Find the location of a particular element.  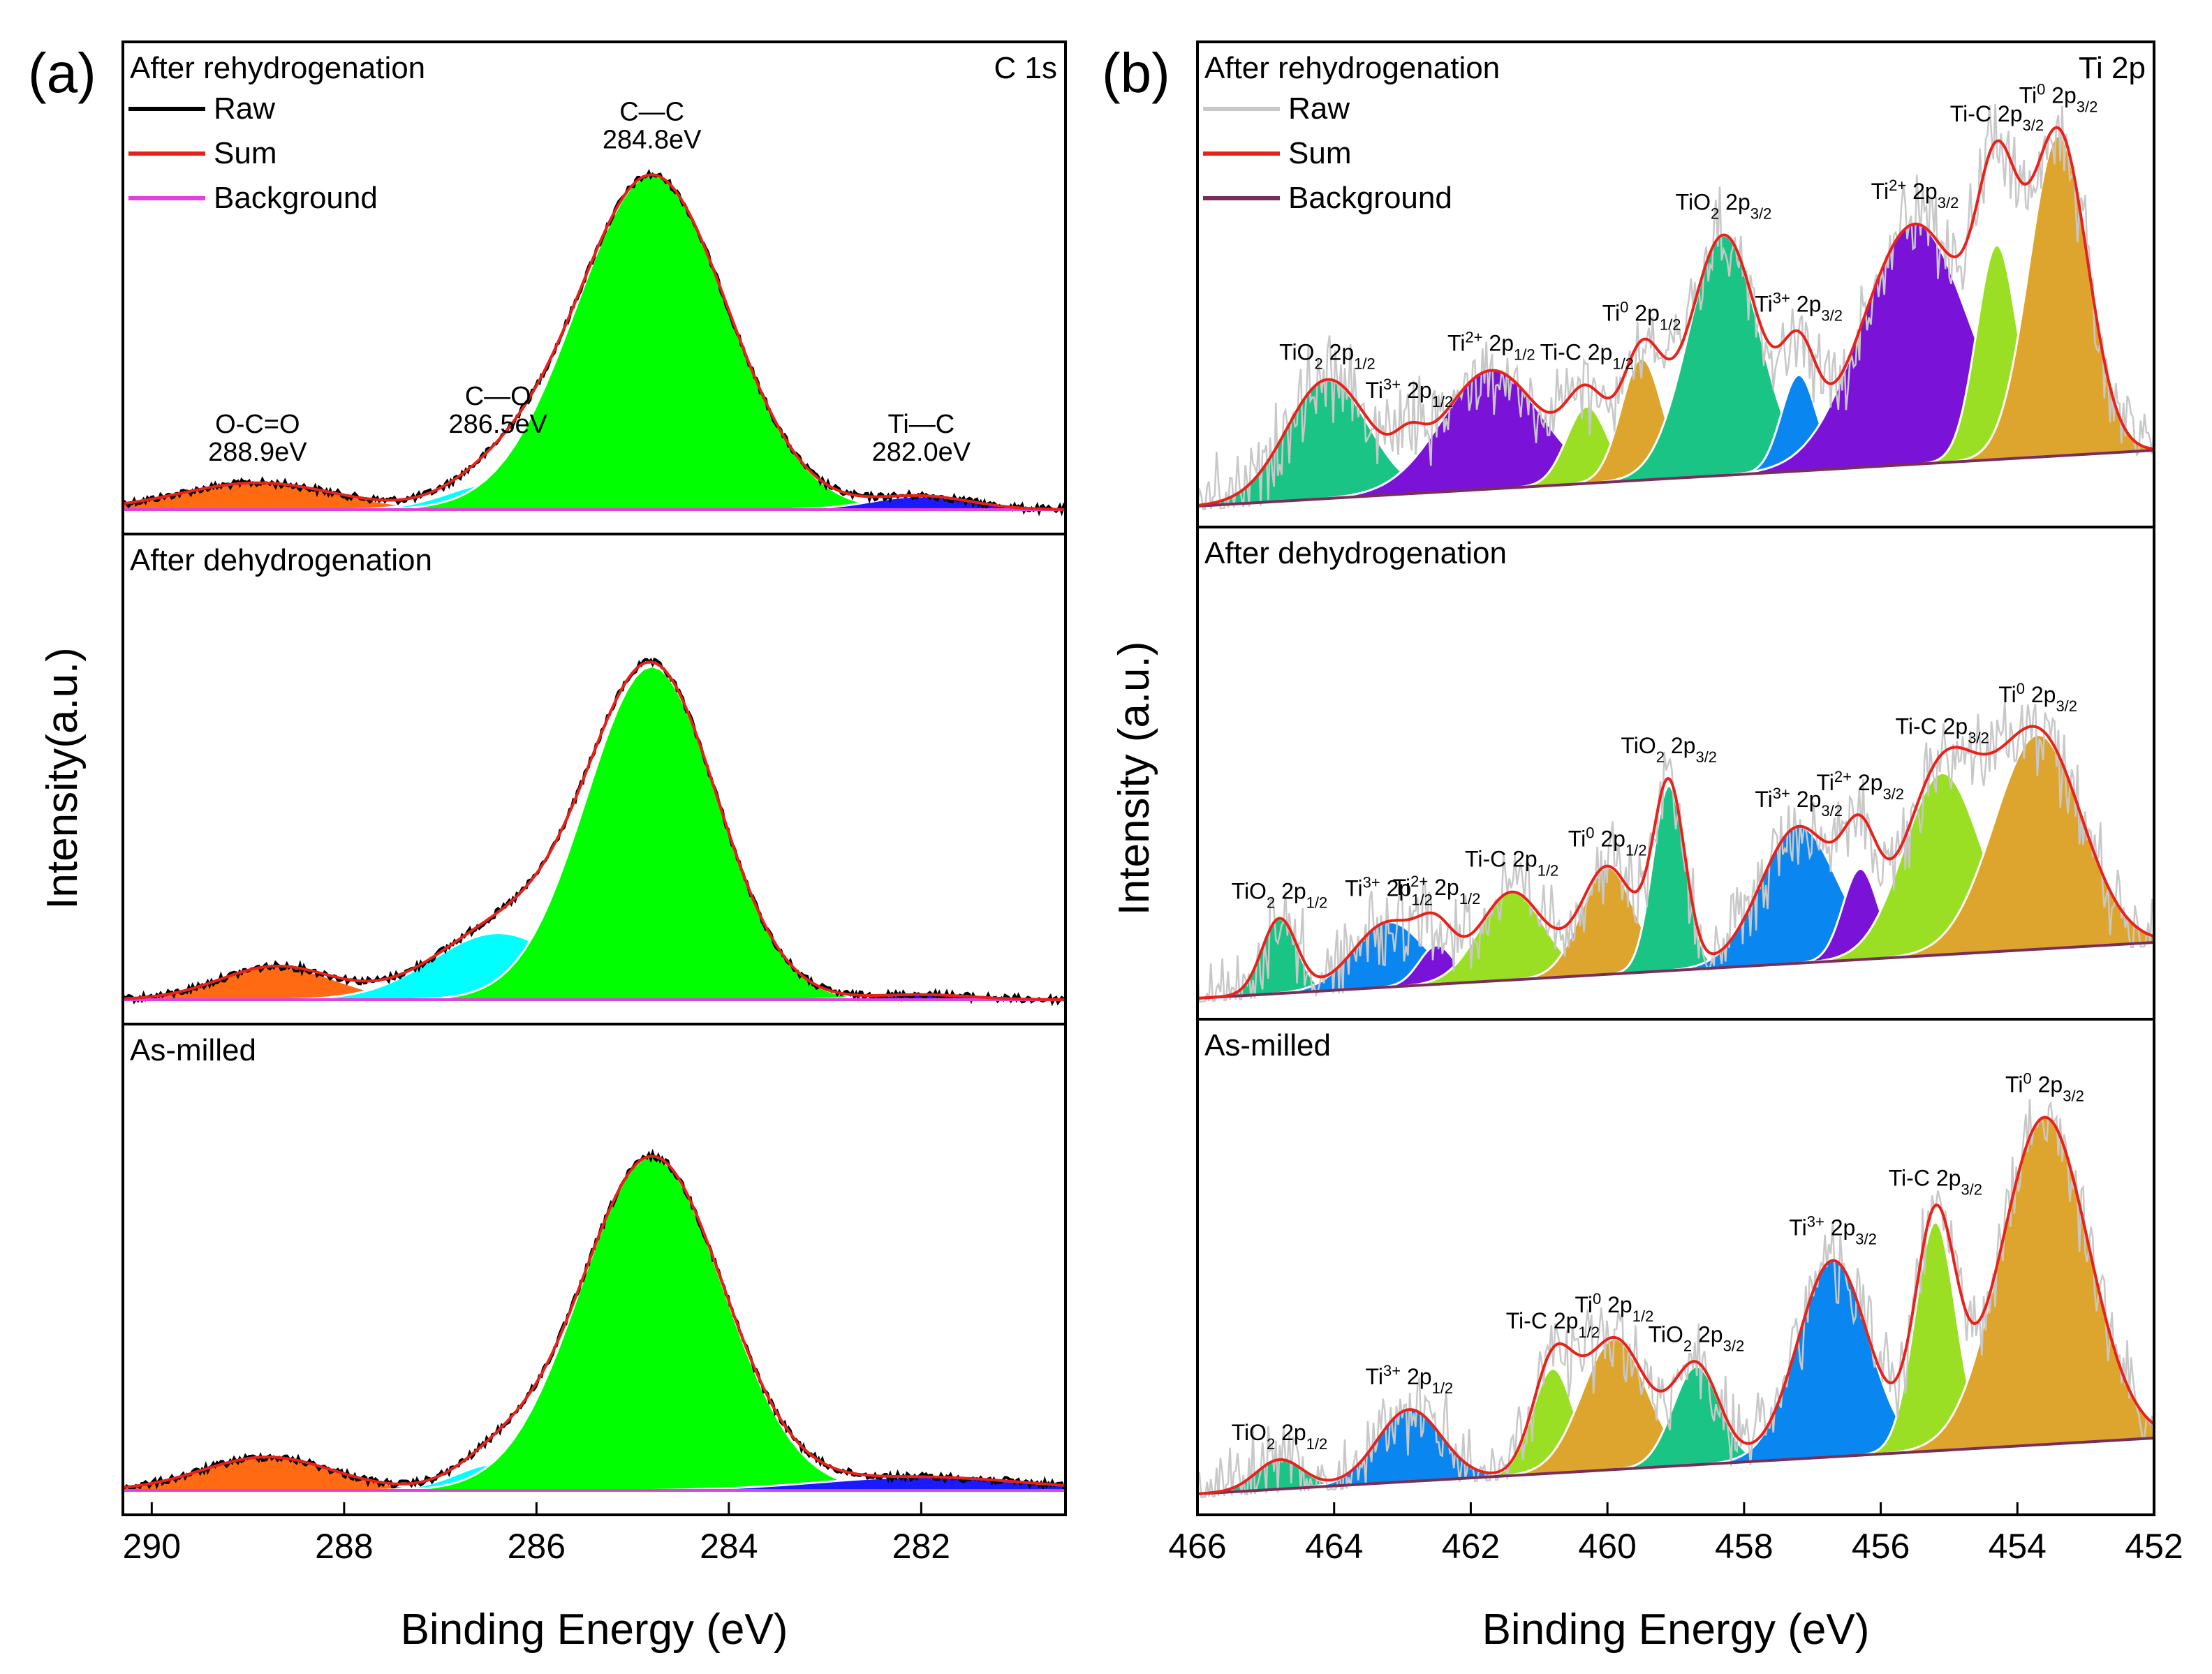

x-tick-label: 460 is located at coordinates (1607, 1546).